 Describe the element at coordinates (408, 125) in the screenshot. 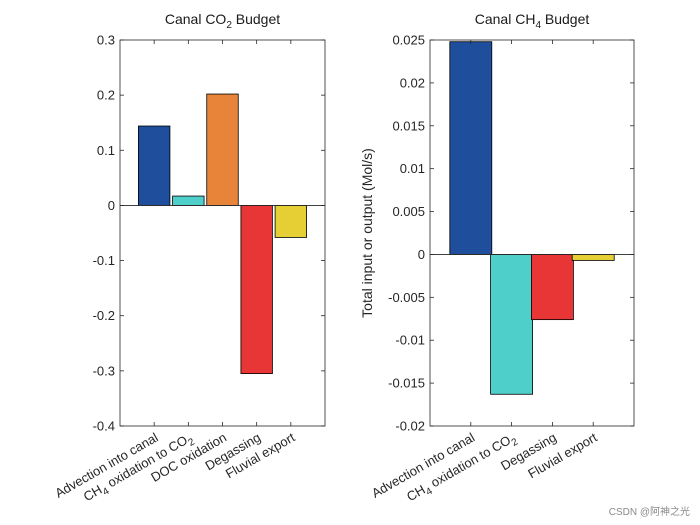

I see `y-tick-label: 0.015` at that location.